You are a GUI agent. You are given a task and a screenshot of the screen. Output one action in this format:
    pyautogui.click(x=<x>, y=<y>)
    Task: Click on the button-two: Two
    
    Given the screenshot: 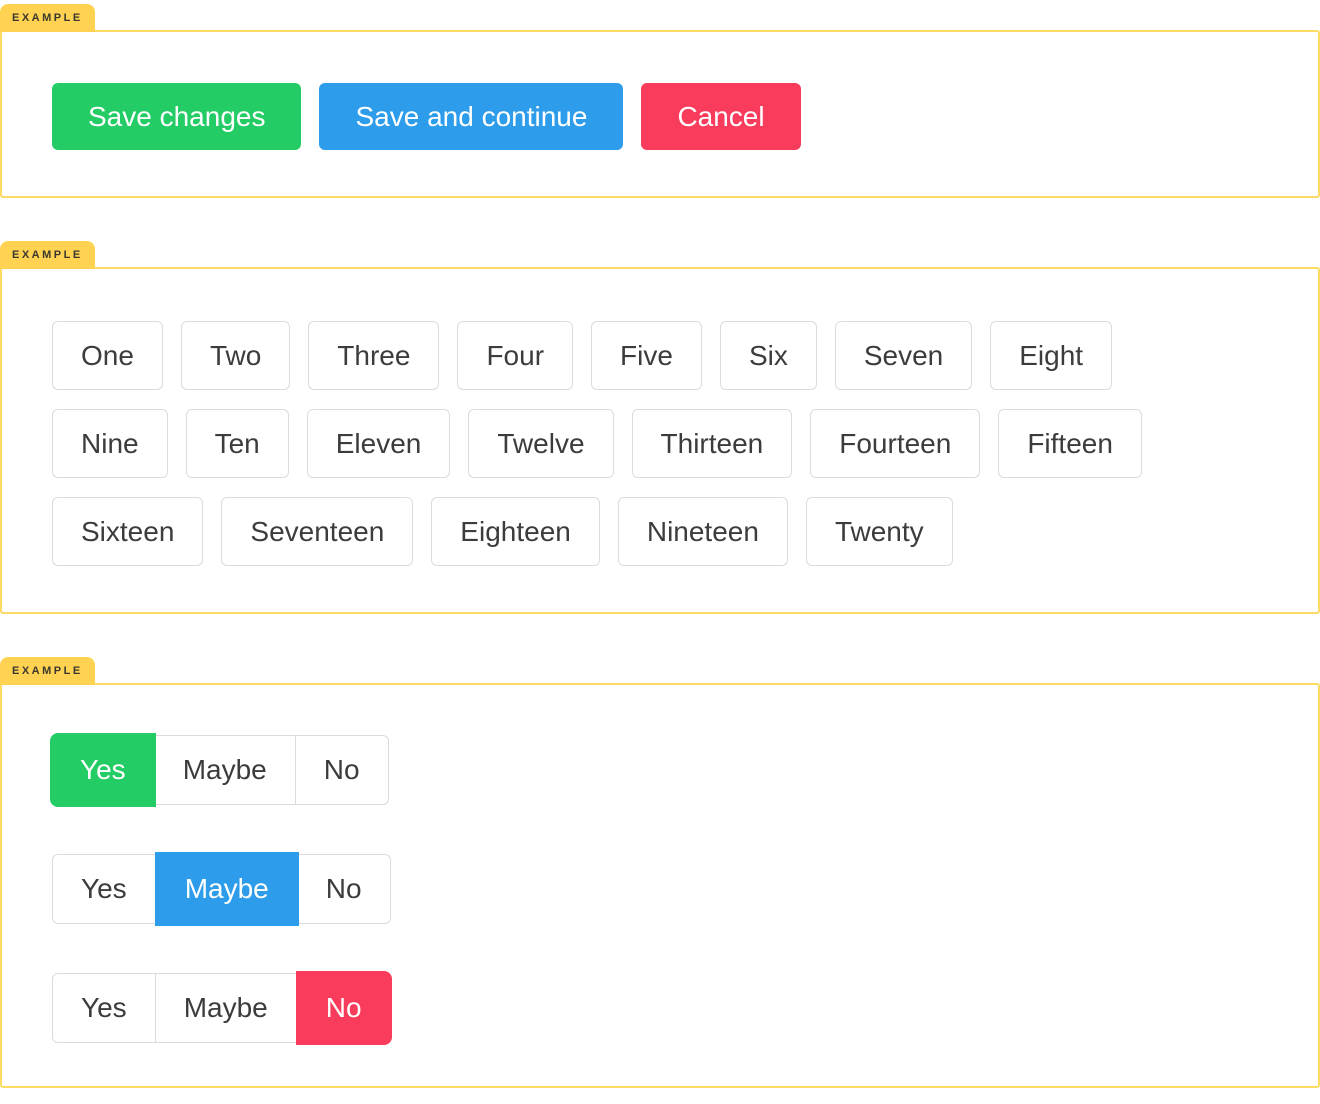 What is the action you would take?
    pyautogui.click(x=235, y=355)
    